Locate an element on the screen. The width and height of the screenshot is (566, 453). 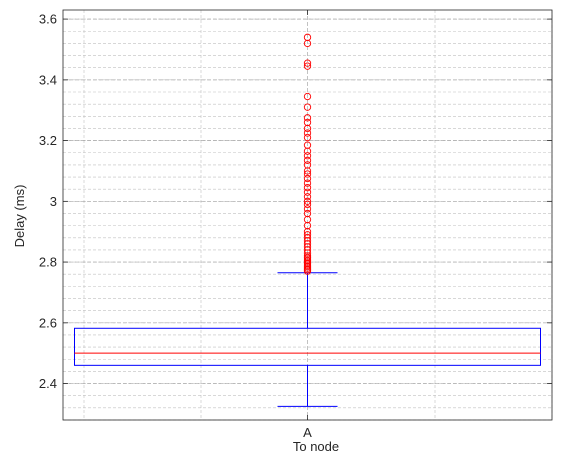
y-tick-label: 3.2 is located at coordinates (48, 140).